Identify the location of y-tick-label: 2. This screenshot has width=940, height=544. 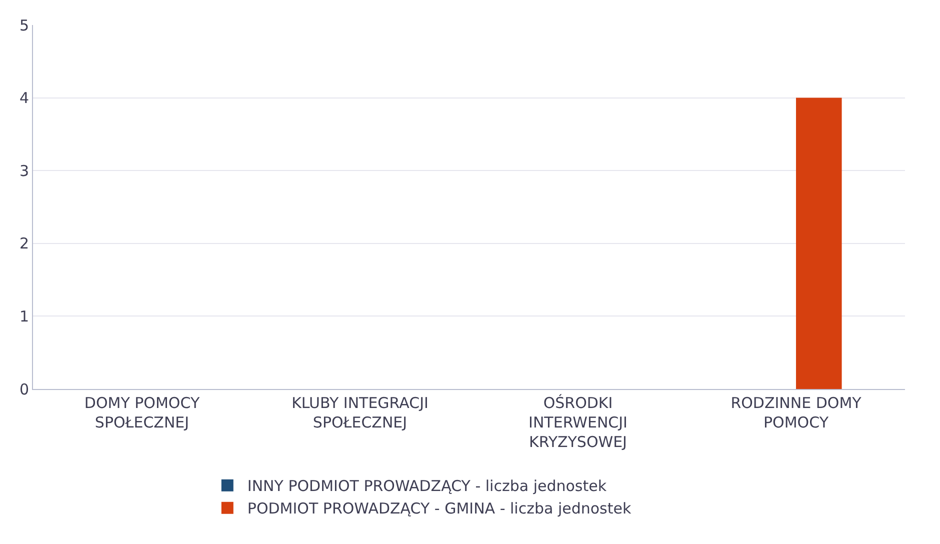
(24, 243).